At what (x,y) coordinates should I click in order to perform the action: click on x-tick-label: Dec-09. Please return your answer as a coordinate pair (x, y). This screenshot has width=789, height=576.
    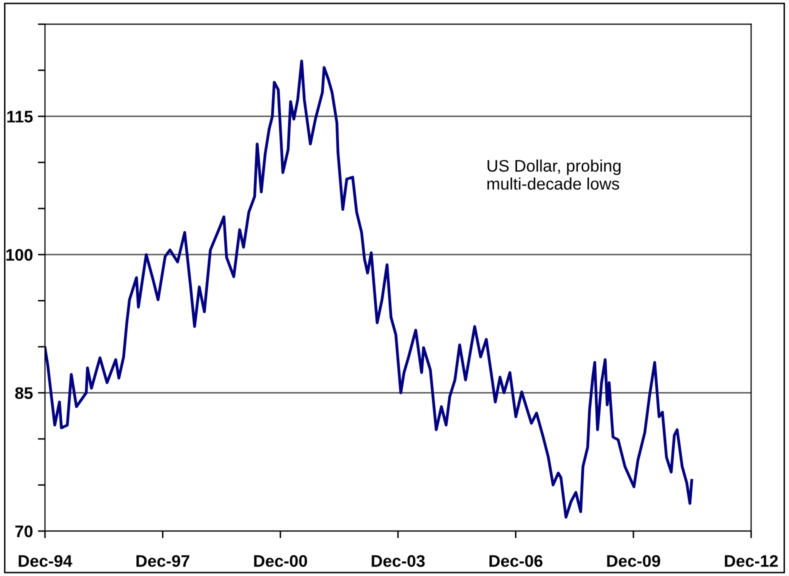
    Looking at the image, I should click on (633, 561).